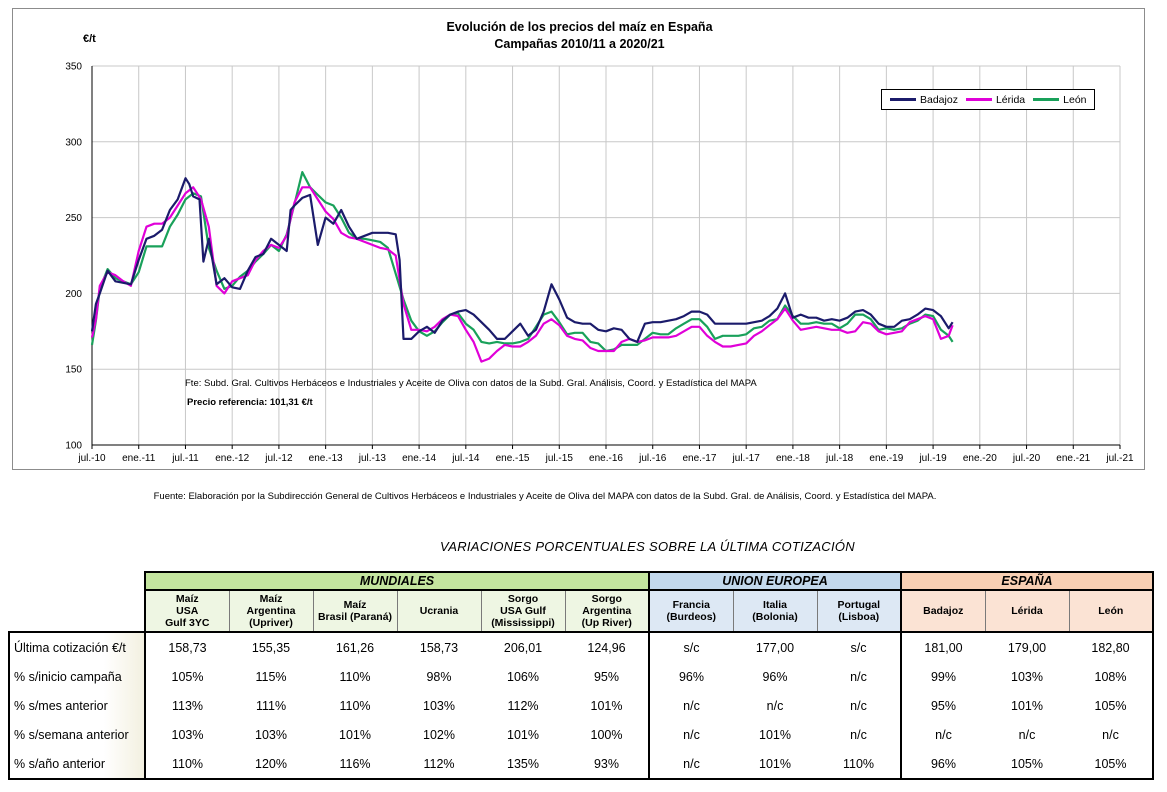 The width and height of the screenshot is (1167, 792). I want to click on table-cell: 95%, so click(942, 705).